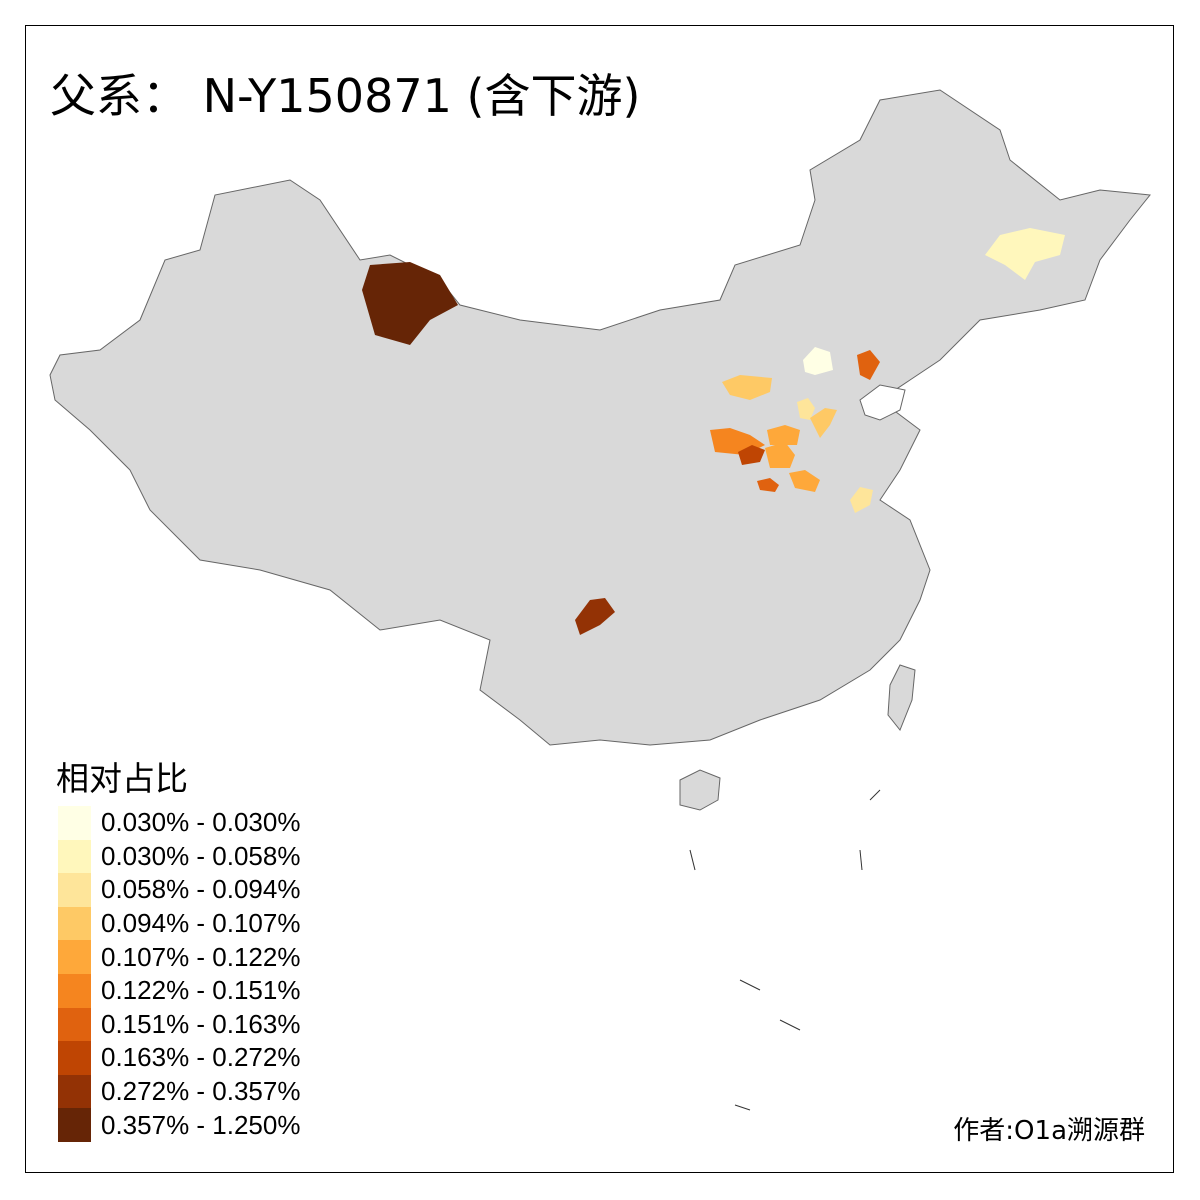  Describe the element at coordinates (201, 956) in the screenshot. I see `legend-label: 0.107% - 0.122%` at that location.